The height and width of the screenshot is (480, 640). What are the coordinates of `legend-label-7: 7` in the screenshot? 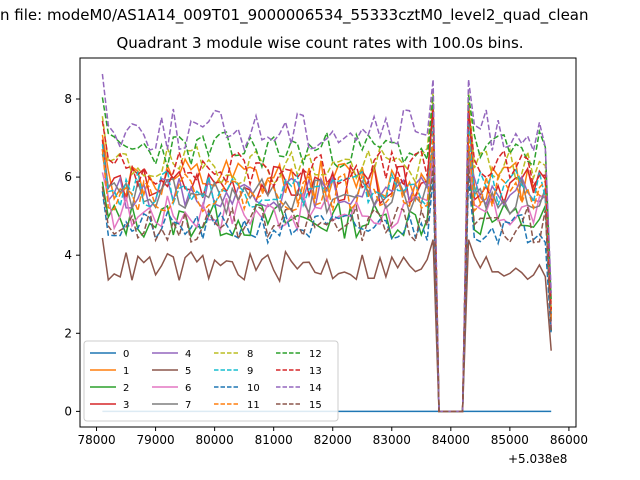 It's located at (188, 405).